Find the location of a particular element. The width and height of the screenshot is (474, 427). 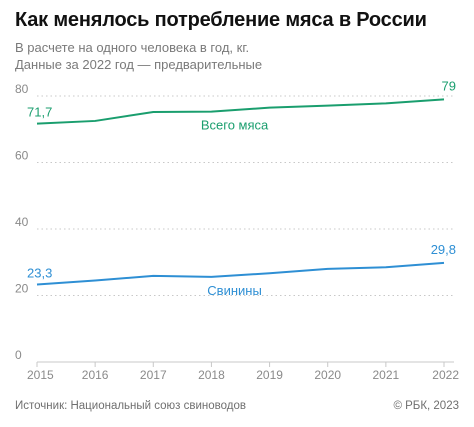

x-tick-label: 2016 is located at coordinates (95, 375).